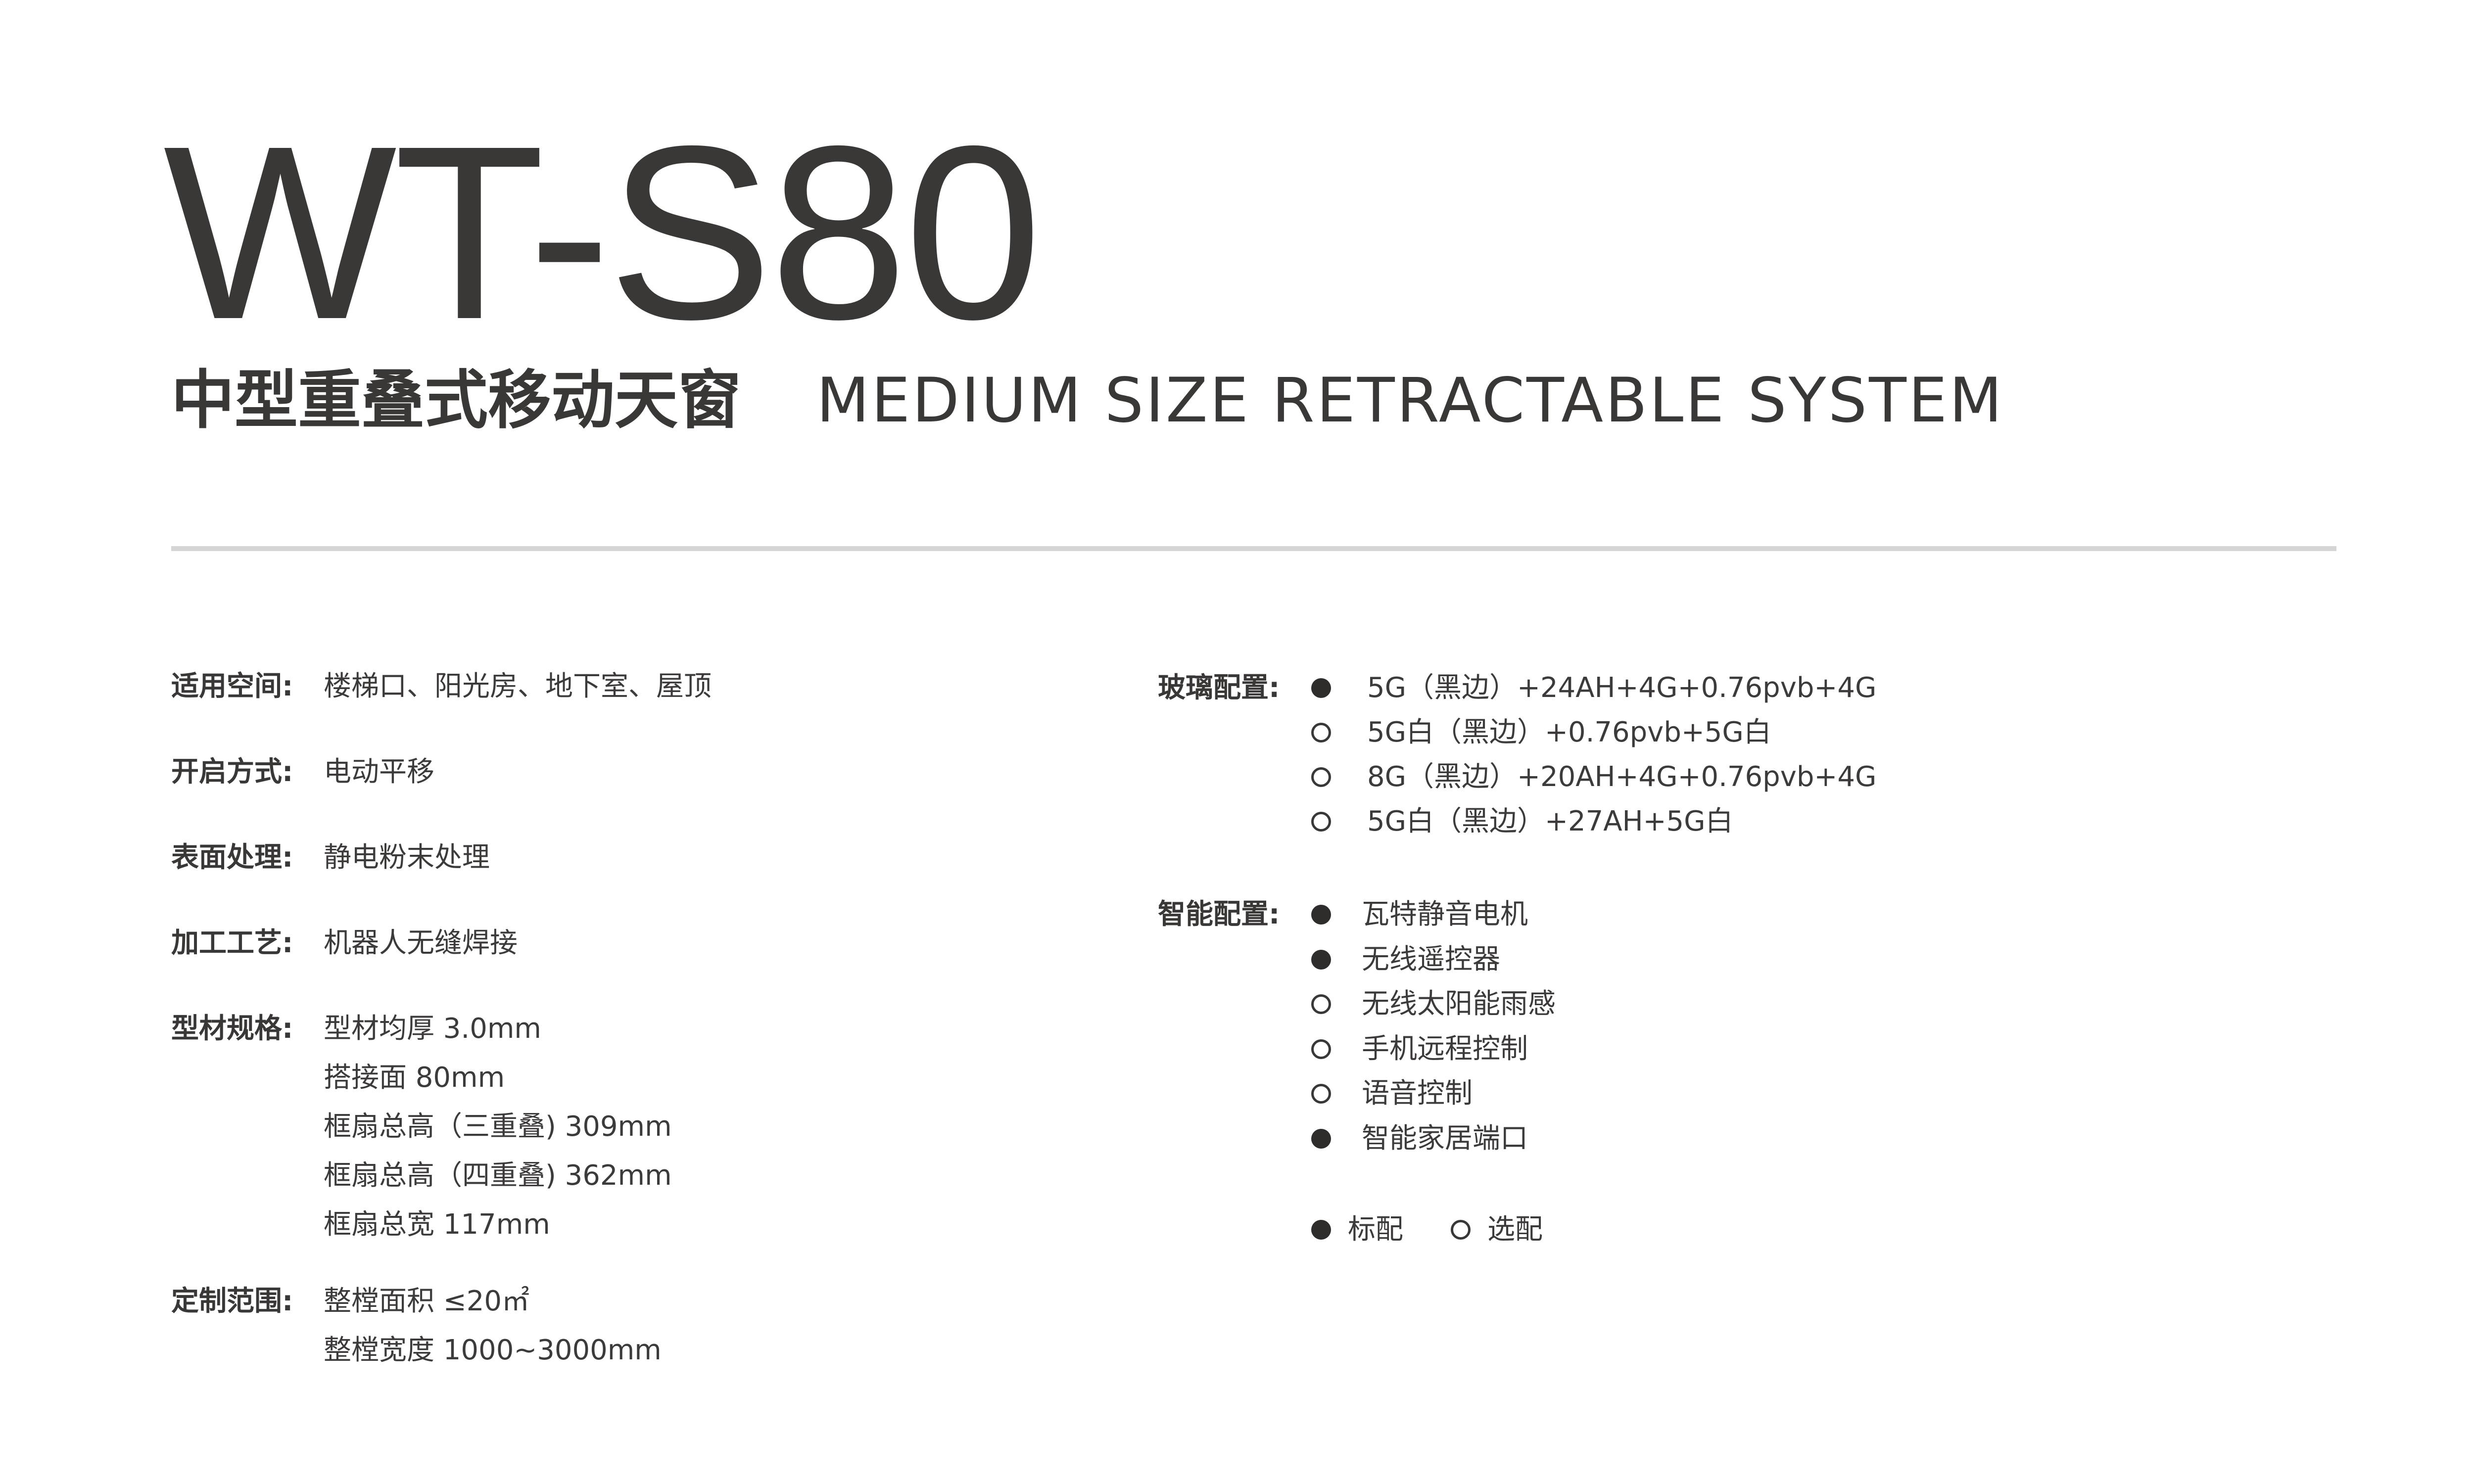 The height and width of the screenshot is (1484, 2474). I want to click on divider, so click(1254, 548).